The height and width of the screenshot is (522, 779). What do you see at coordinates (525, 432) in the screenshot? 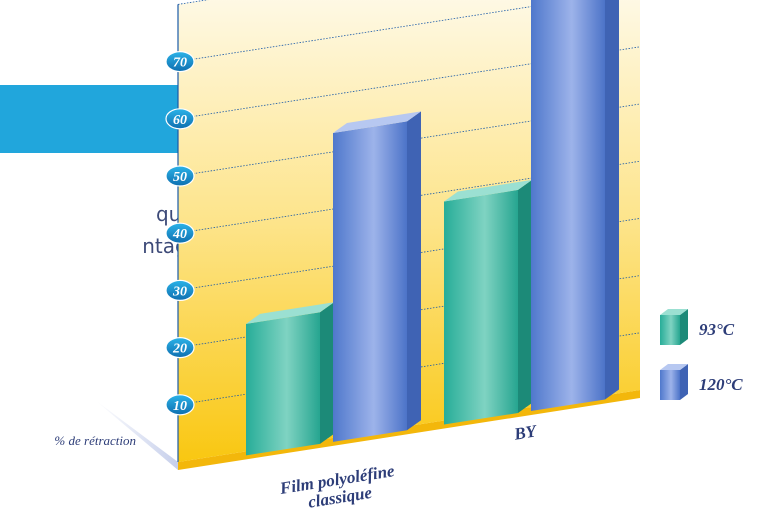
I see `x-category-label: BY` at bounding box center [525, 432].